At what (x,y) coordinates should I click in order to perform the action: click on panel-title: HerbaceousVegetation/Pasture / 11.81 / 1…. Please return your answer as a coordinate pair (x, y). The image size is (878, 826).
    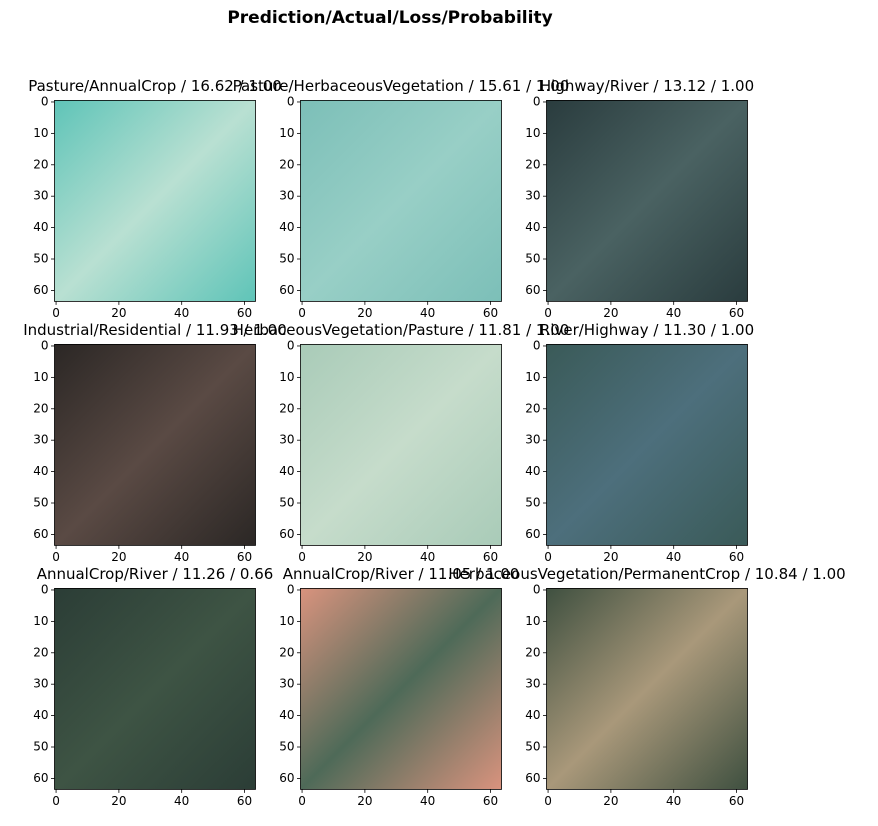
    Looking at the image, I should click on (401, 330).